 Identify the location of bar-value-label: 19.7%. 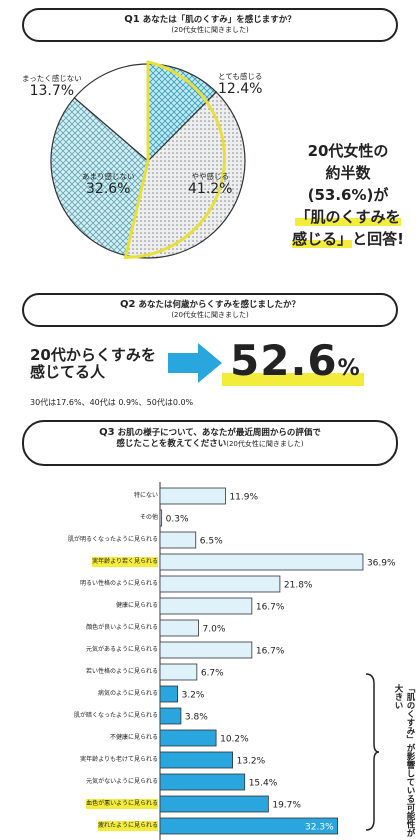
(286, 806).